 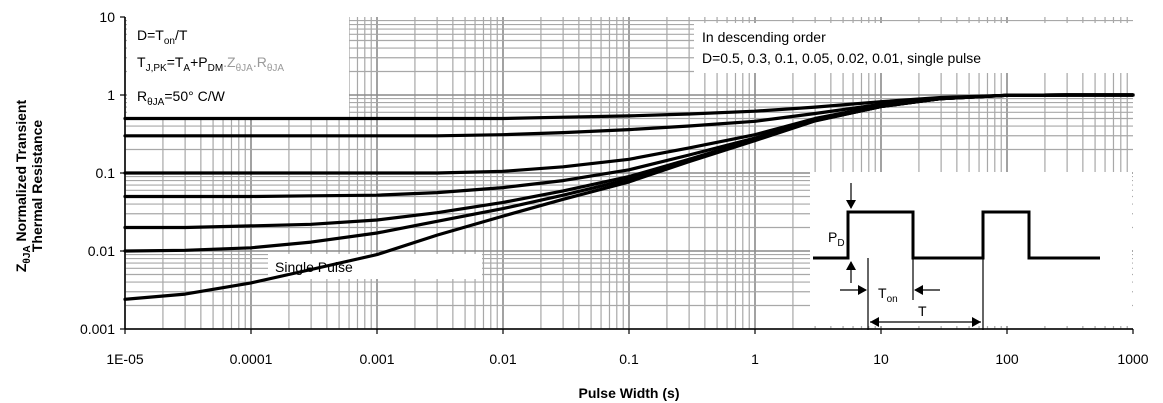 I want to click on x-tick-label: 1, so click(x=755, y=359).